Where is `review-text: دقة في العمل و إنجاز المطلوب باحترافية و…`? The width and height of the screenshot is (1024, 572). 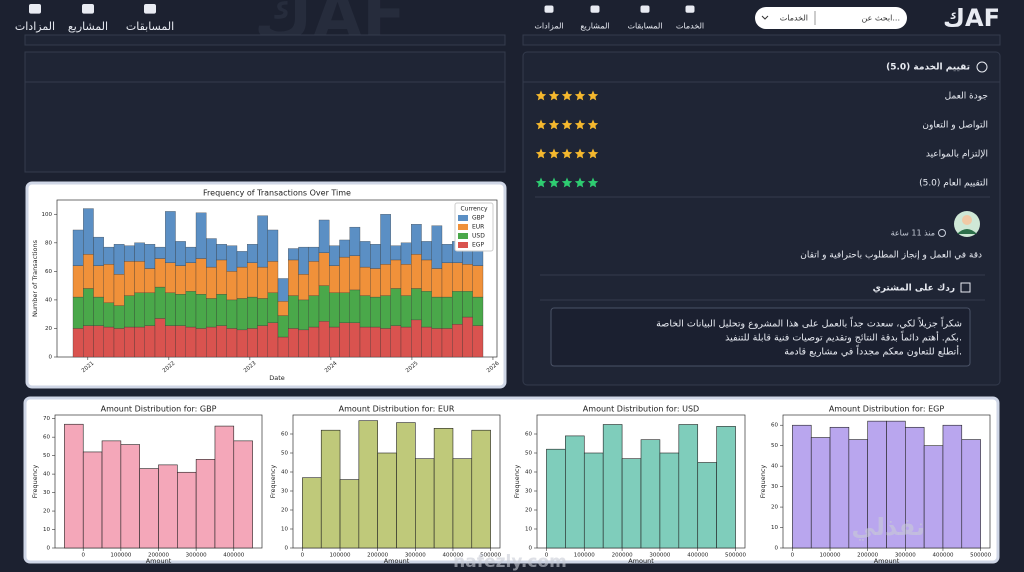 review-text: دقة في العمل و إنجاز المطلوب باحترافية و… is located at coordinates (891, 256).